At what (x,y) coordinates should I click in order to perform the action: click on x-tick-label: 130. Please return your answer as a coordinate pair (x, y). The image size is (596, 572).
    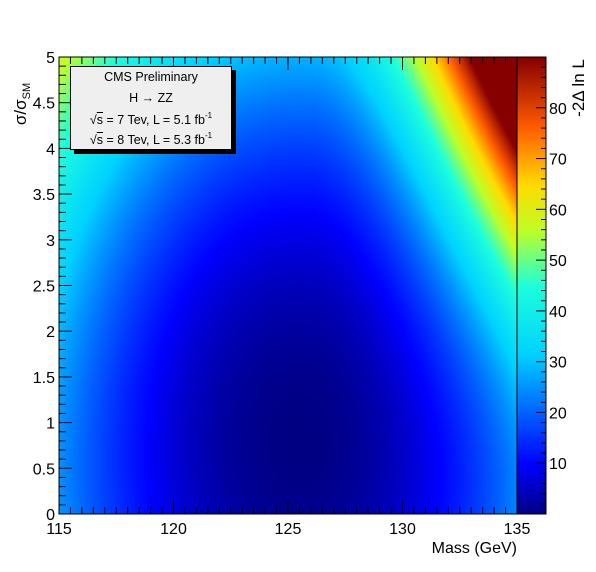
    Looking at the image, I should click on (402, 529).